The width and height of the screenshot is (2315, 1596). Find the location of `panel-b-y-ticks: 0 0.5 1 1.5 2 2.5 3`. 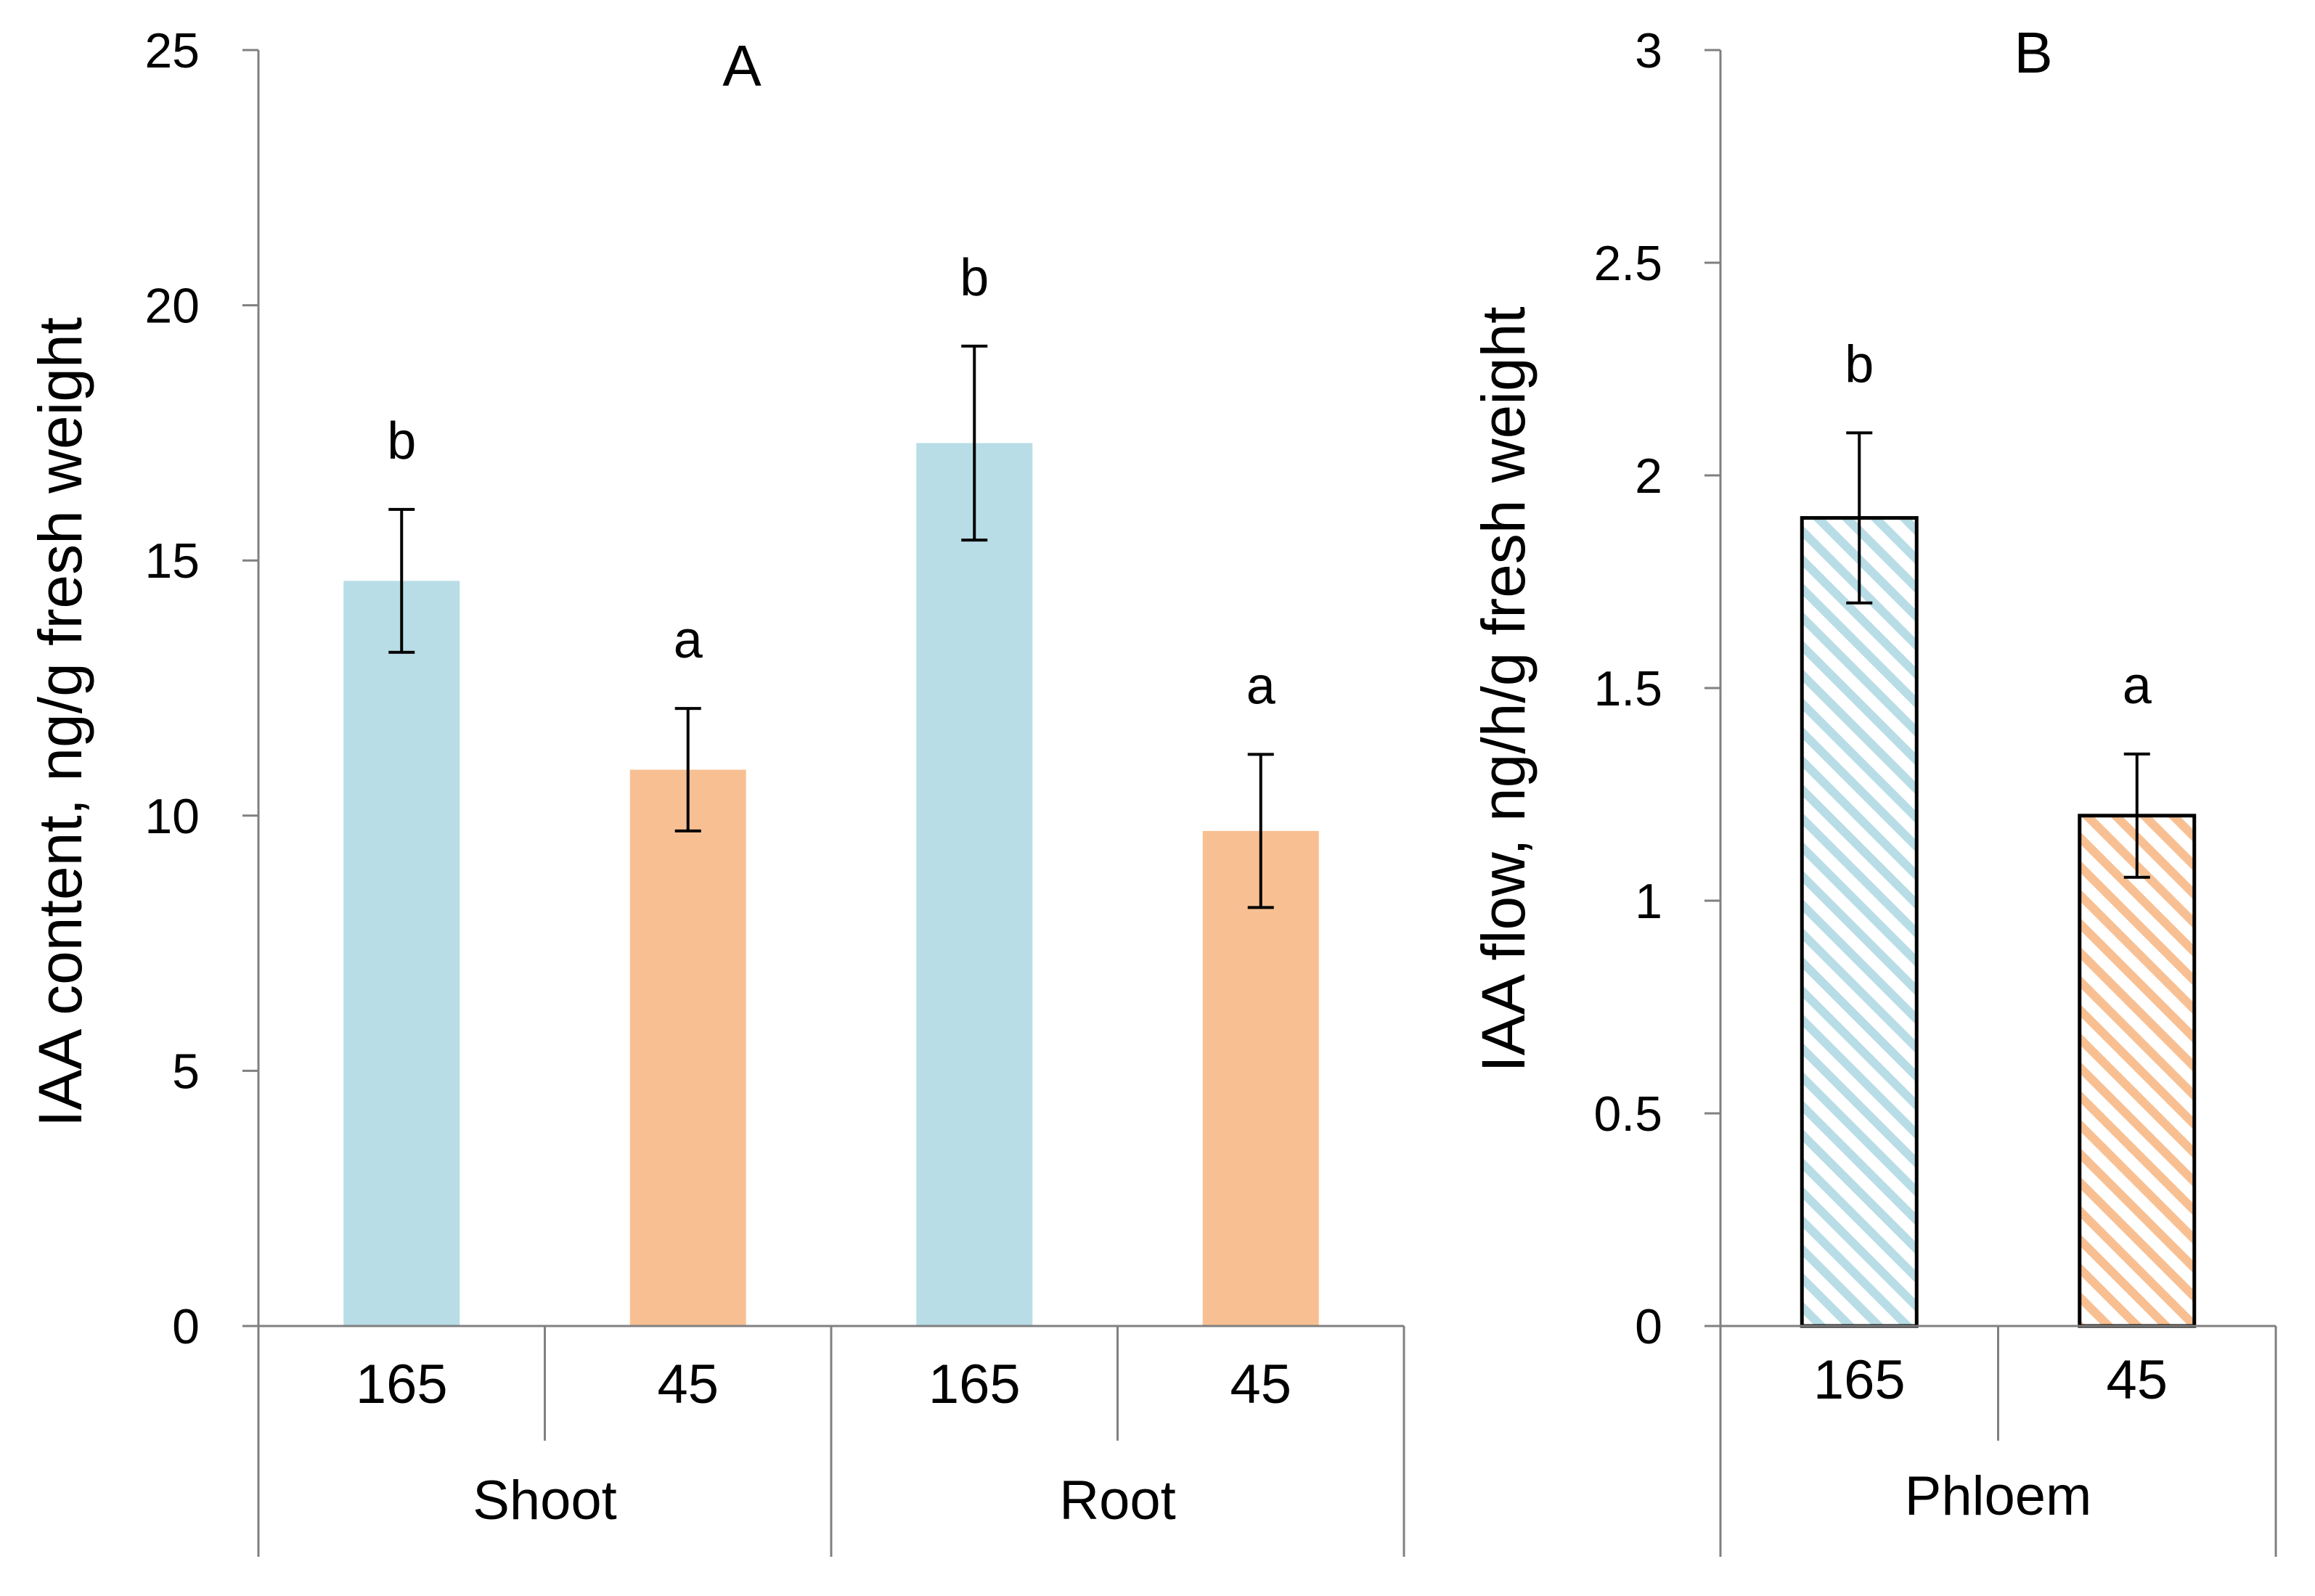

panel-b-y-ticks: 0 0.5 1 1.5 2 2.5 3 is located at coordinates (1656, 688).